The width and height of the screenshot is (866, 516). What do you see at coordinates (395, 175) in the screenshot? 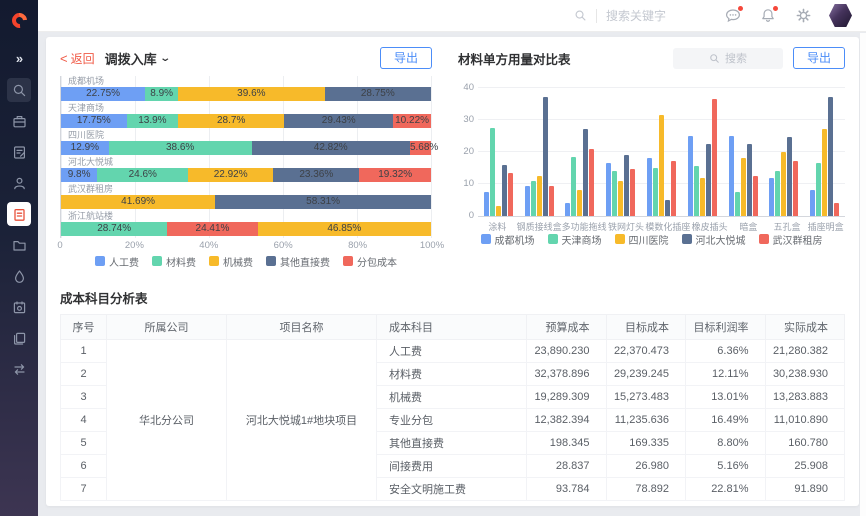
I see `bar-segment: 19.32%` at bounding box center [395, 175].